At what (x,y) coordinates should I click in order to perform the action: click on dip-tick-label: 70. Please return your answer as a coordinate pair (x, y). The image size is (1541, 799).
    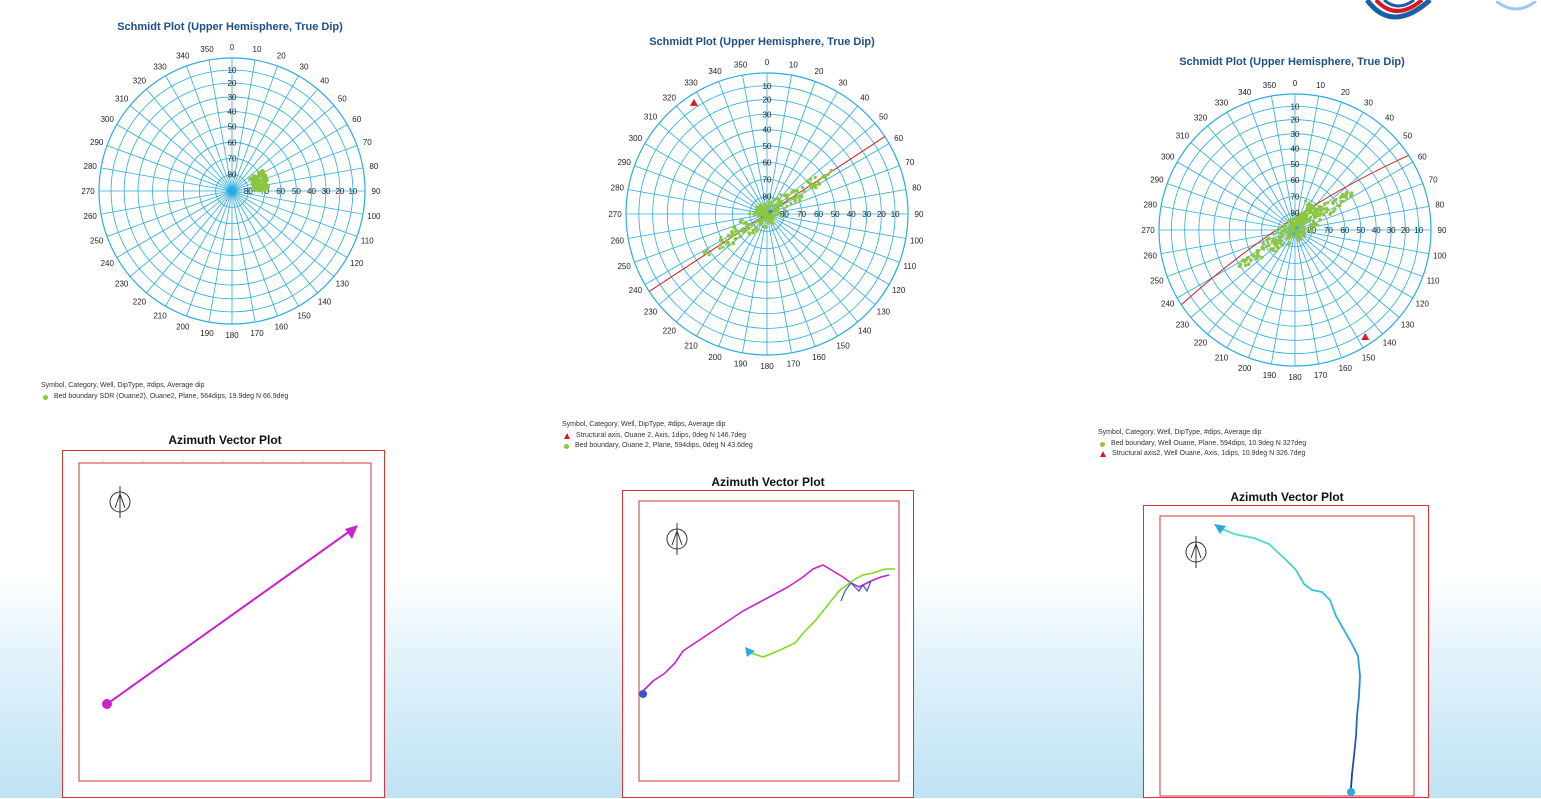
    Looking at the image, I should click on (232, 158).